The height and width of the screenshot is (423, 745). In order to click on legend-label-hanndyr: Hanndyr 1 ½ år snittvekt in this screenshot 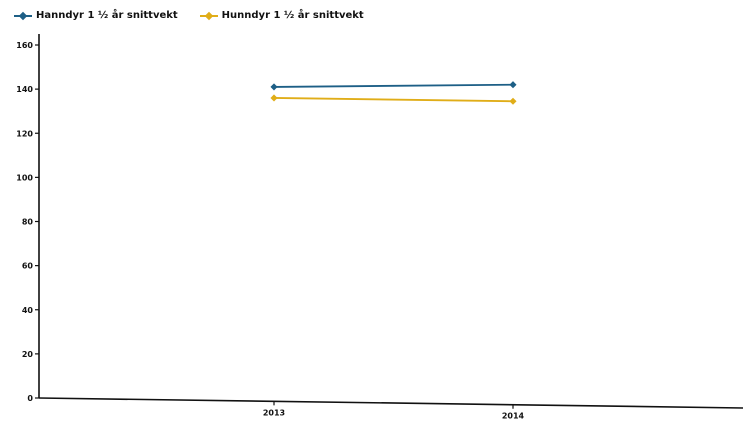, I will do `click(107, 15)`.